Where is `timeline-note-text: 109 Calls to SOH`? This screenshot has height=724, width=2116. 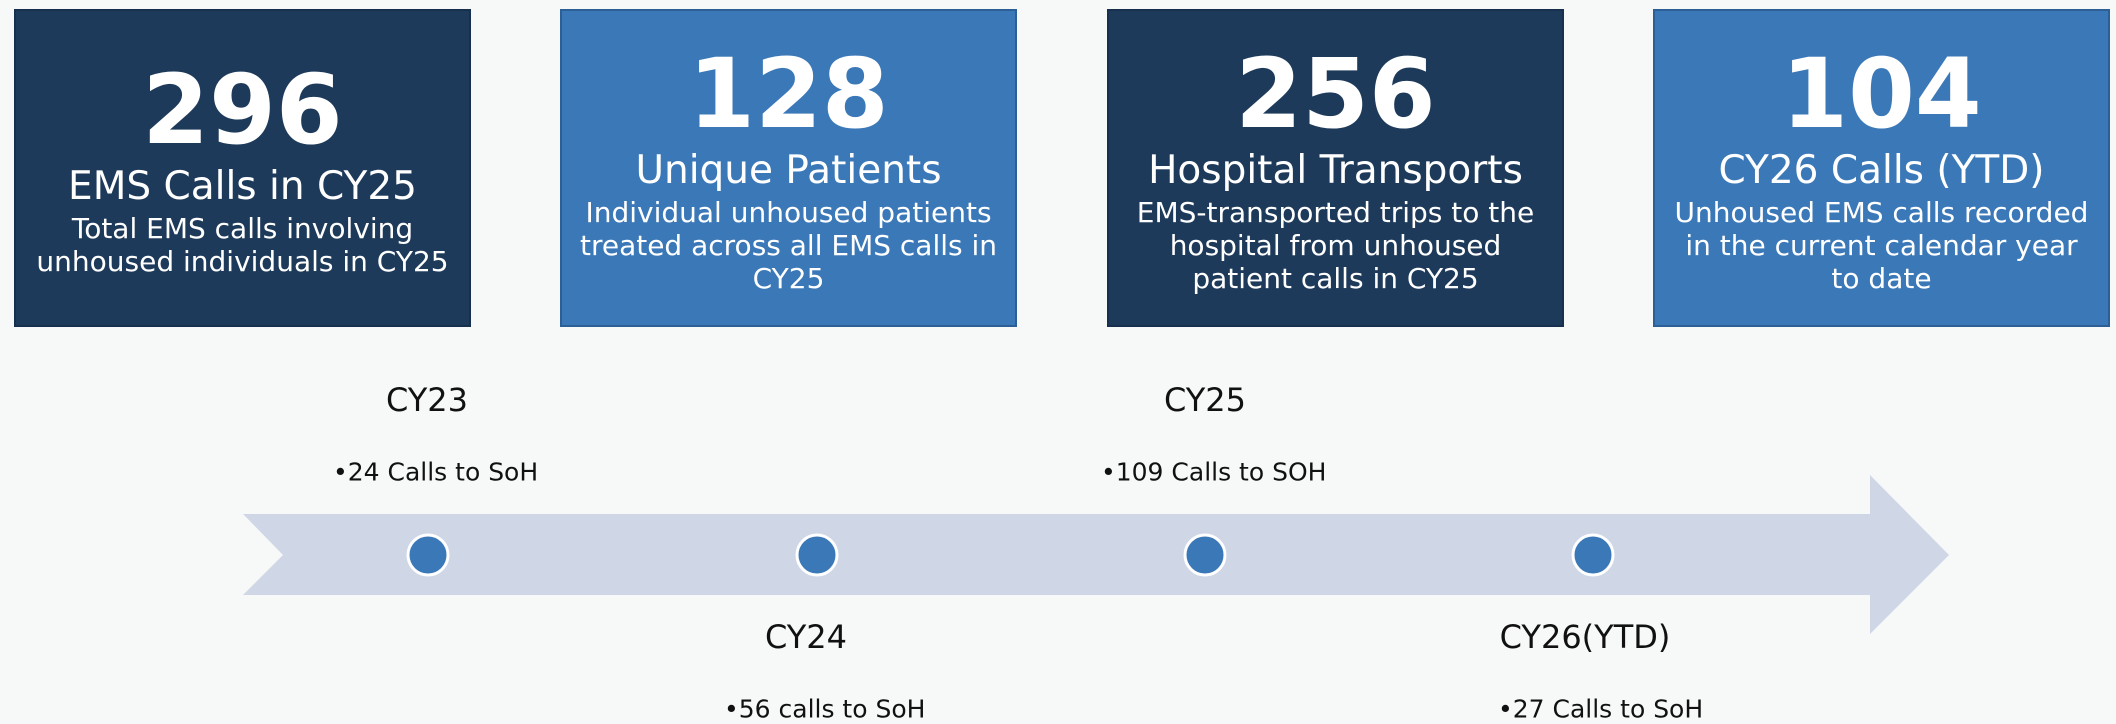 timeline-note-text: 109 Calls to SOH is located at coordinates (1221, 472).